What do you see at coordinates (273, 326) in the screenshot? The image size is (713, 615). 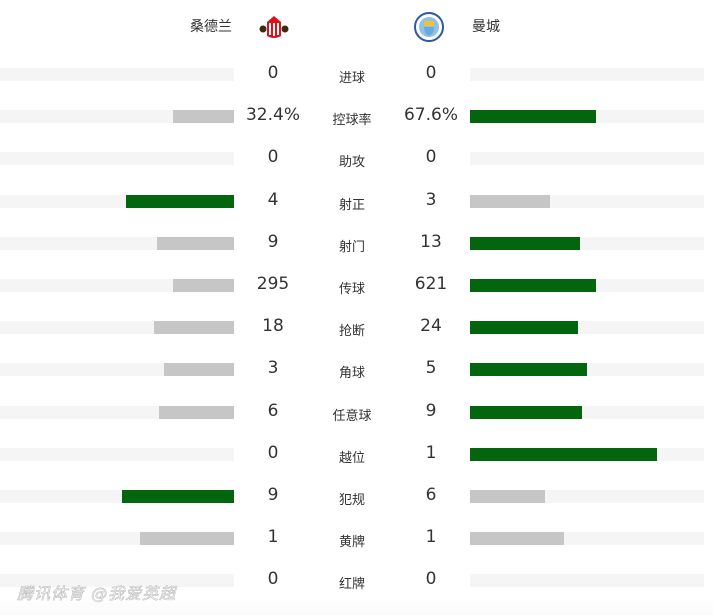 I see `home-value: 18` at bounding box center [273, 326].